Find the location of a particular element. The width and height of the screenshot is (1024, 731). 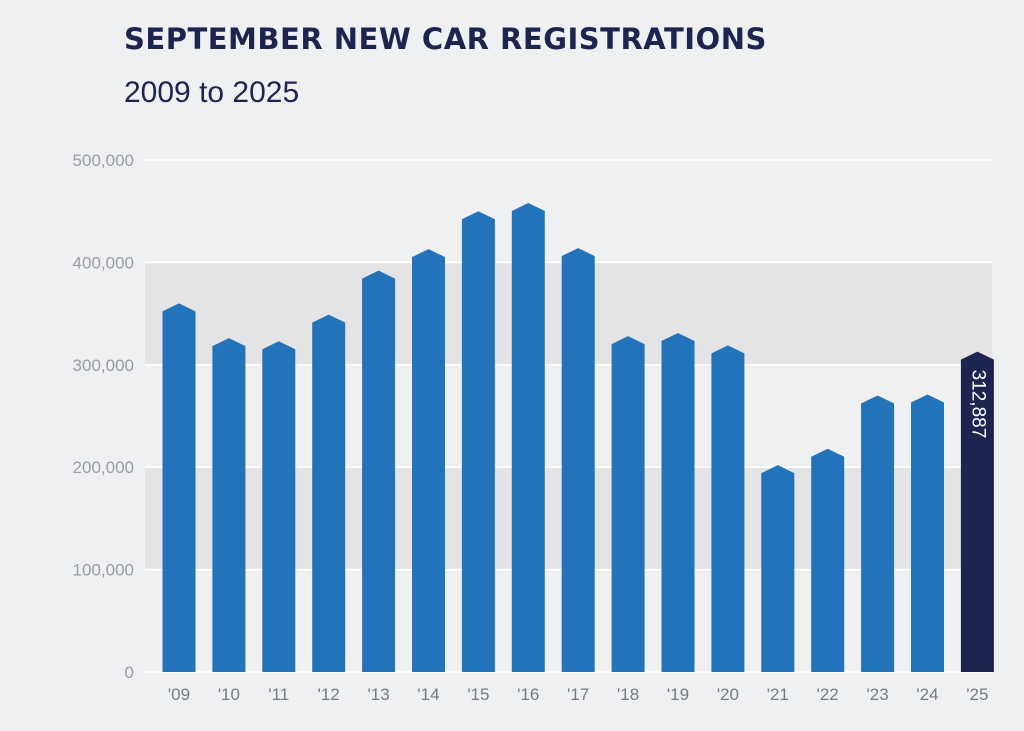

x-tick-label: '10 is located at coordinates (229, 694).